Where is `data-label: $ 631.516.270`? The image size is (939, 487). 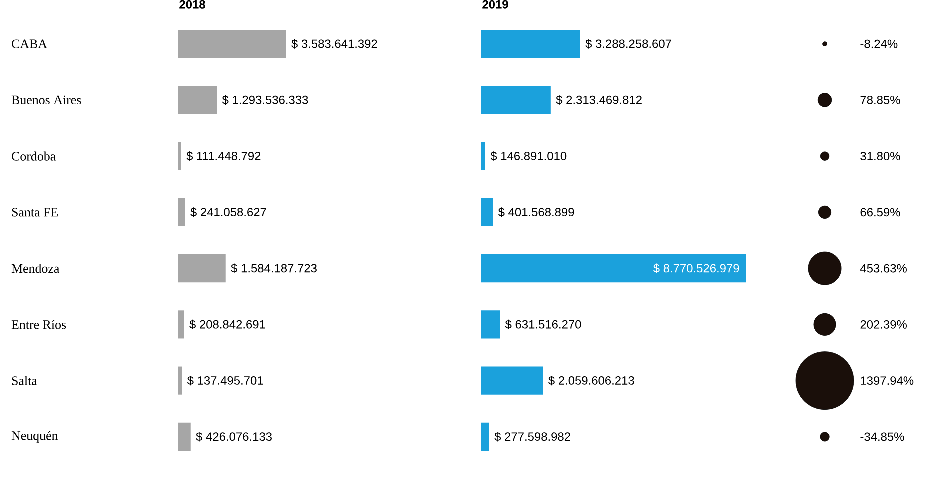
data-label: $ 631.516.270 is located at coordinates (543, 325).